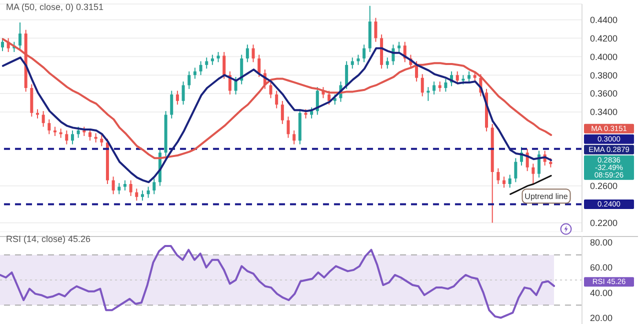 This screenshot has height=324, width=640. What do you see at coordinates (604, 38) in the screenshot?
I see `y-tick-label: 0.4200` at bounding box center [604, 38].